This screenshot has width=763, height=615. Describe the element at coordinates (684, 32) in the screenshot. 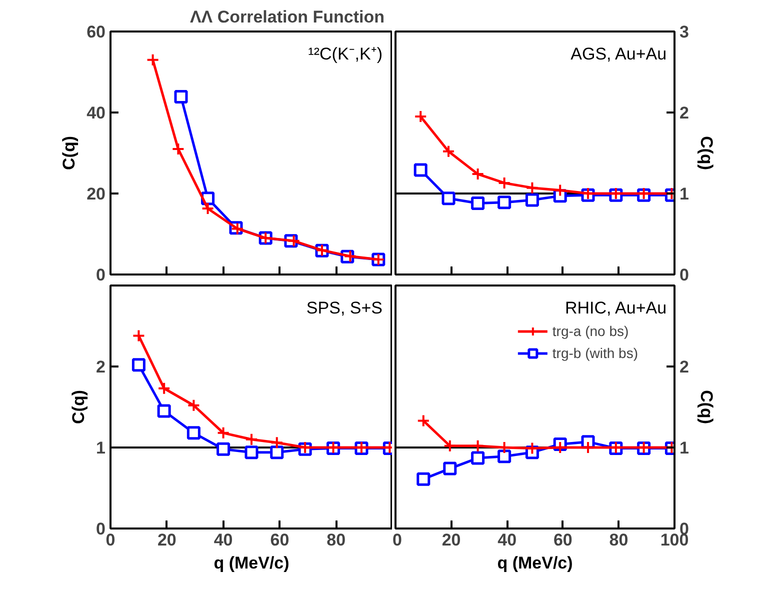

I see `y-tick-label: 3` at that location.